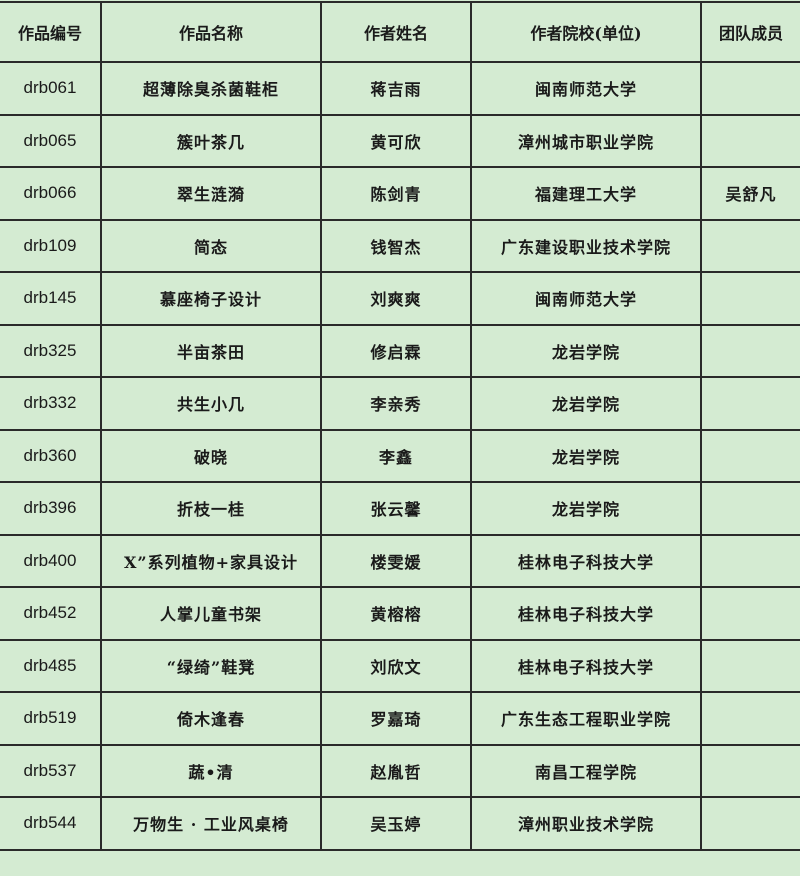 The width and height of the screenshot is (800, 876). I want to click on cell-work-id: drb360, so click(51, 455).